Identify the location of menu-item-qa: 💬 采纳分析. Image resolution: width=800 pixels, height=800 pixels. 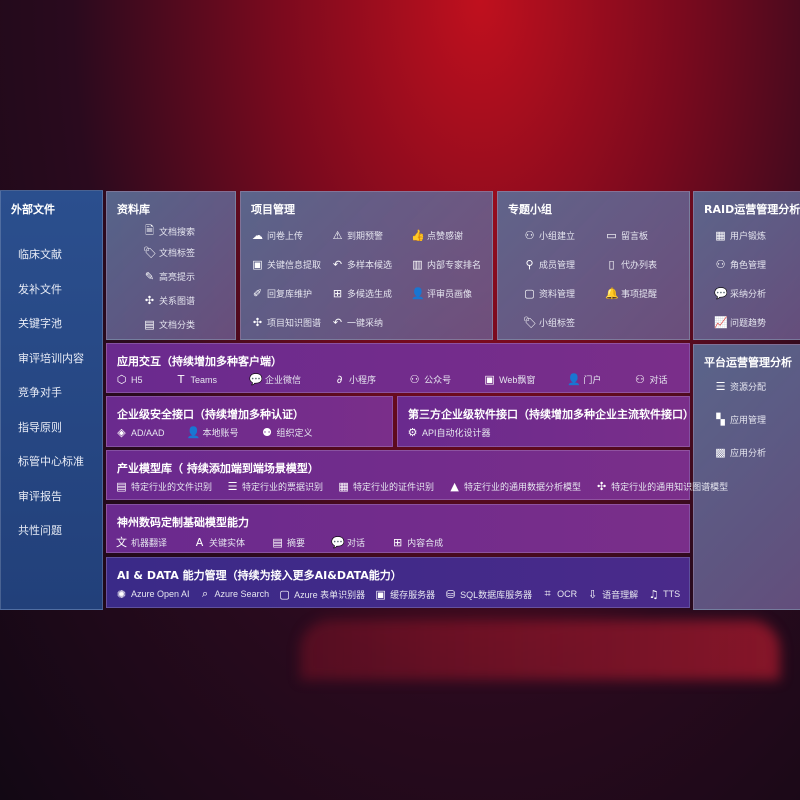
(740, 293).